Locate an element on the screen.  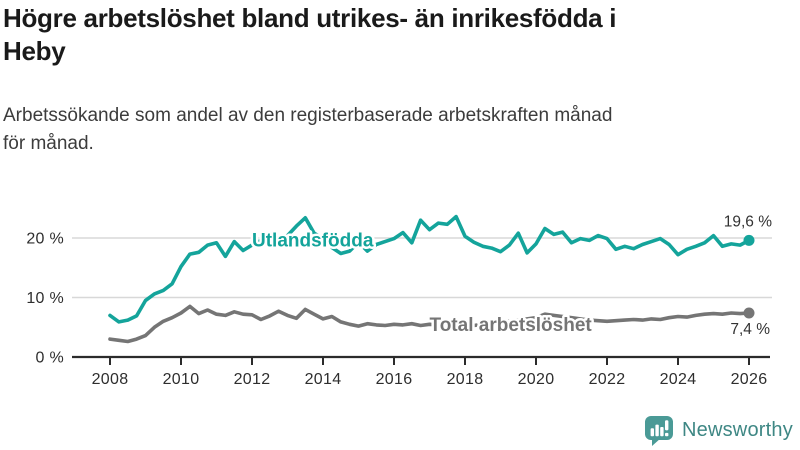
y-axis-tick-label: 20 % is located at coordinates (45, 239).